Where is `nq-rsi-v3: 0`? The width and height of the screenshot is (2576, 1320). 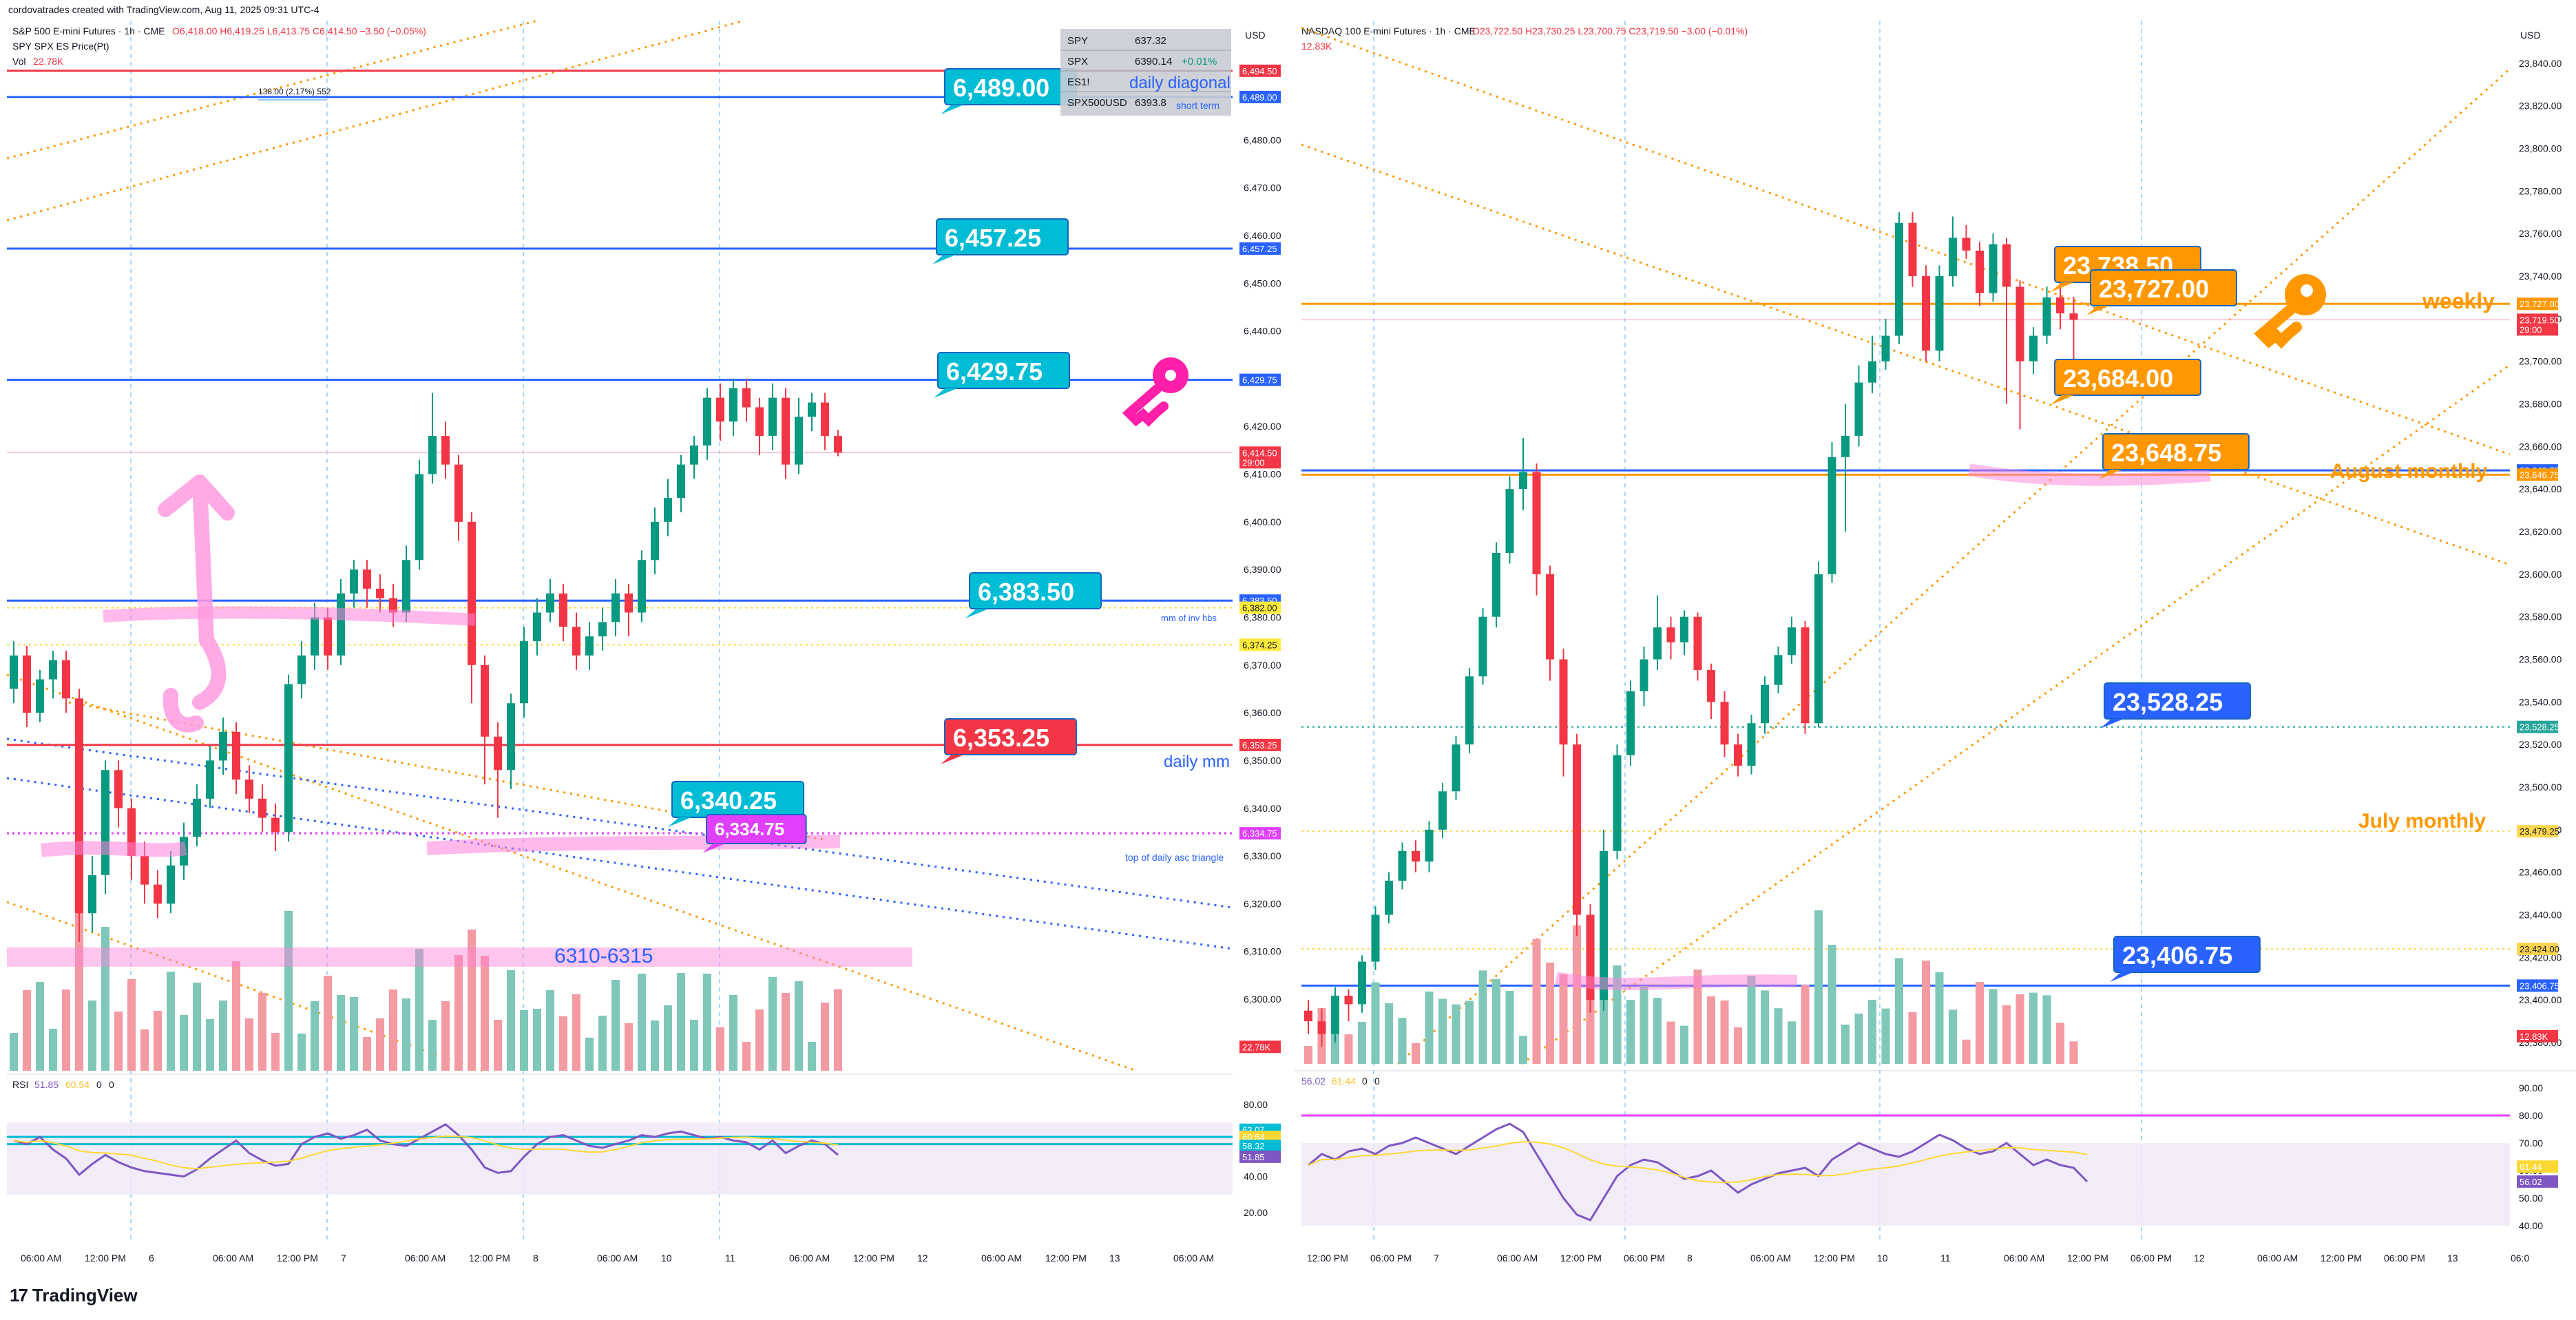 nq-rsi-v3: 0 is located at coordinates (1365, 1081).